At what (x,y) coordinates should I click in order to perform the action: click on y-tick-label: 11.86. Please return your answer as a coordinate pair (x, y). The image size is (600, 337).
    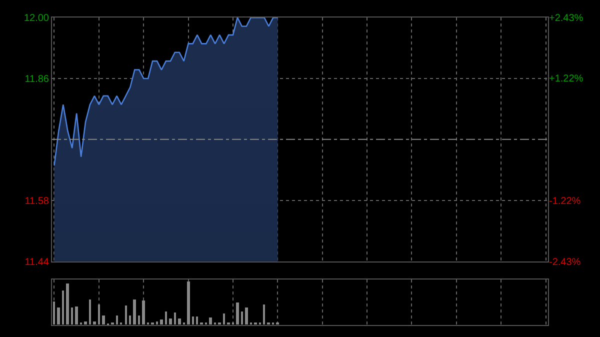
    Looking at the image, I should click on (37, 79).